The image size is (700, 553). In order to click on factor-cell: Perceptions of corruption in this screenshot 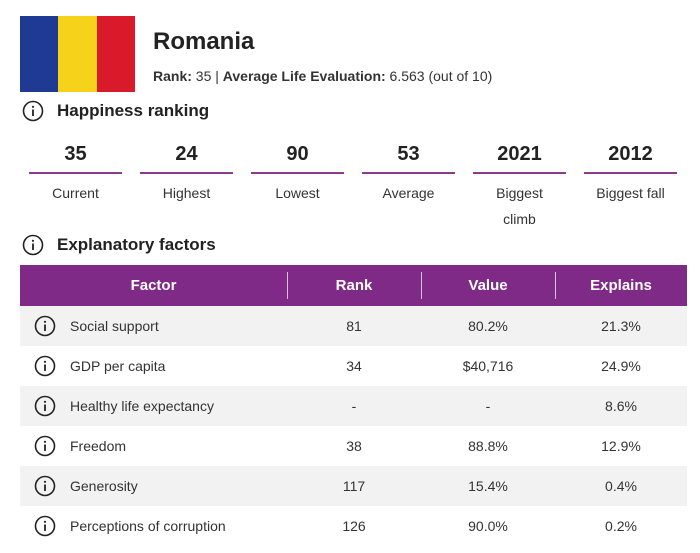, I will do `click(153, 526)`.